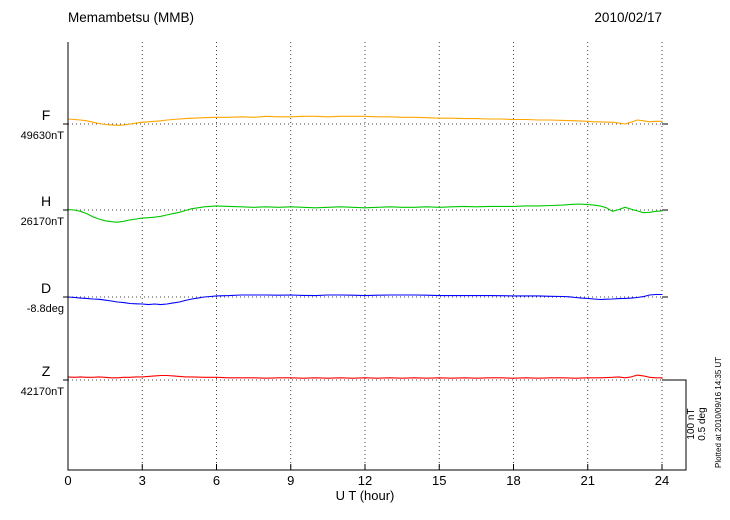 The height and width of the screenshot is (520, 730). Describe the element at coordinates (43, 136) in the screenshot. I see `series-base-value-F: 49630nT` at that location.